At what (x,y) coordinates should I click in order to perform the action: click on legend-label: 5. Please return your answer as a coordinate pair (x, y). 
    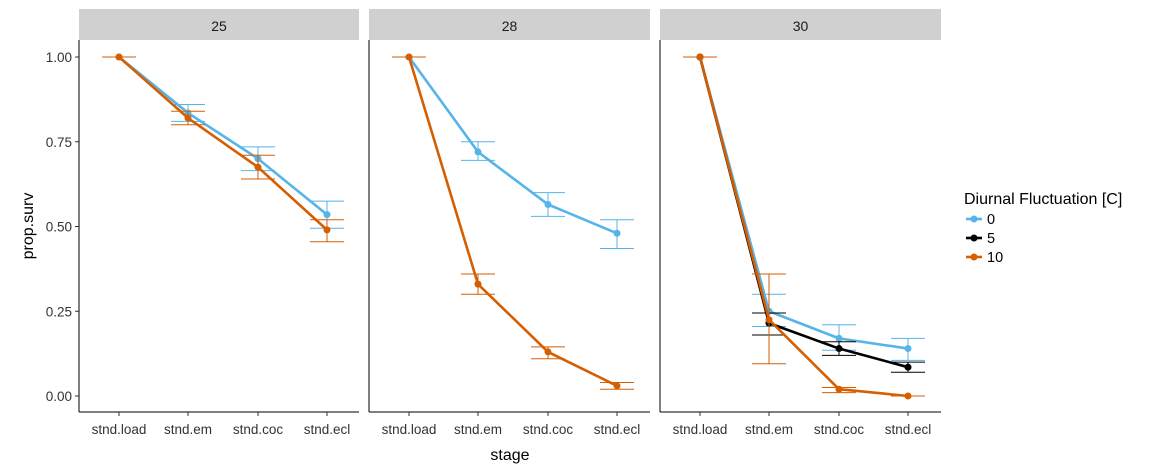
    Looking at the image, I should click on (991, 239).